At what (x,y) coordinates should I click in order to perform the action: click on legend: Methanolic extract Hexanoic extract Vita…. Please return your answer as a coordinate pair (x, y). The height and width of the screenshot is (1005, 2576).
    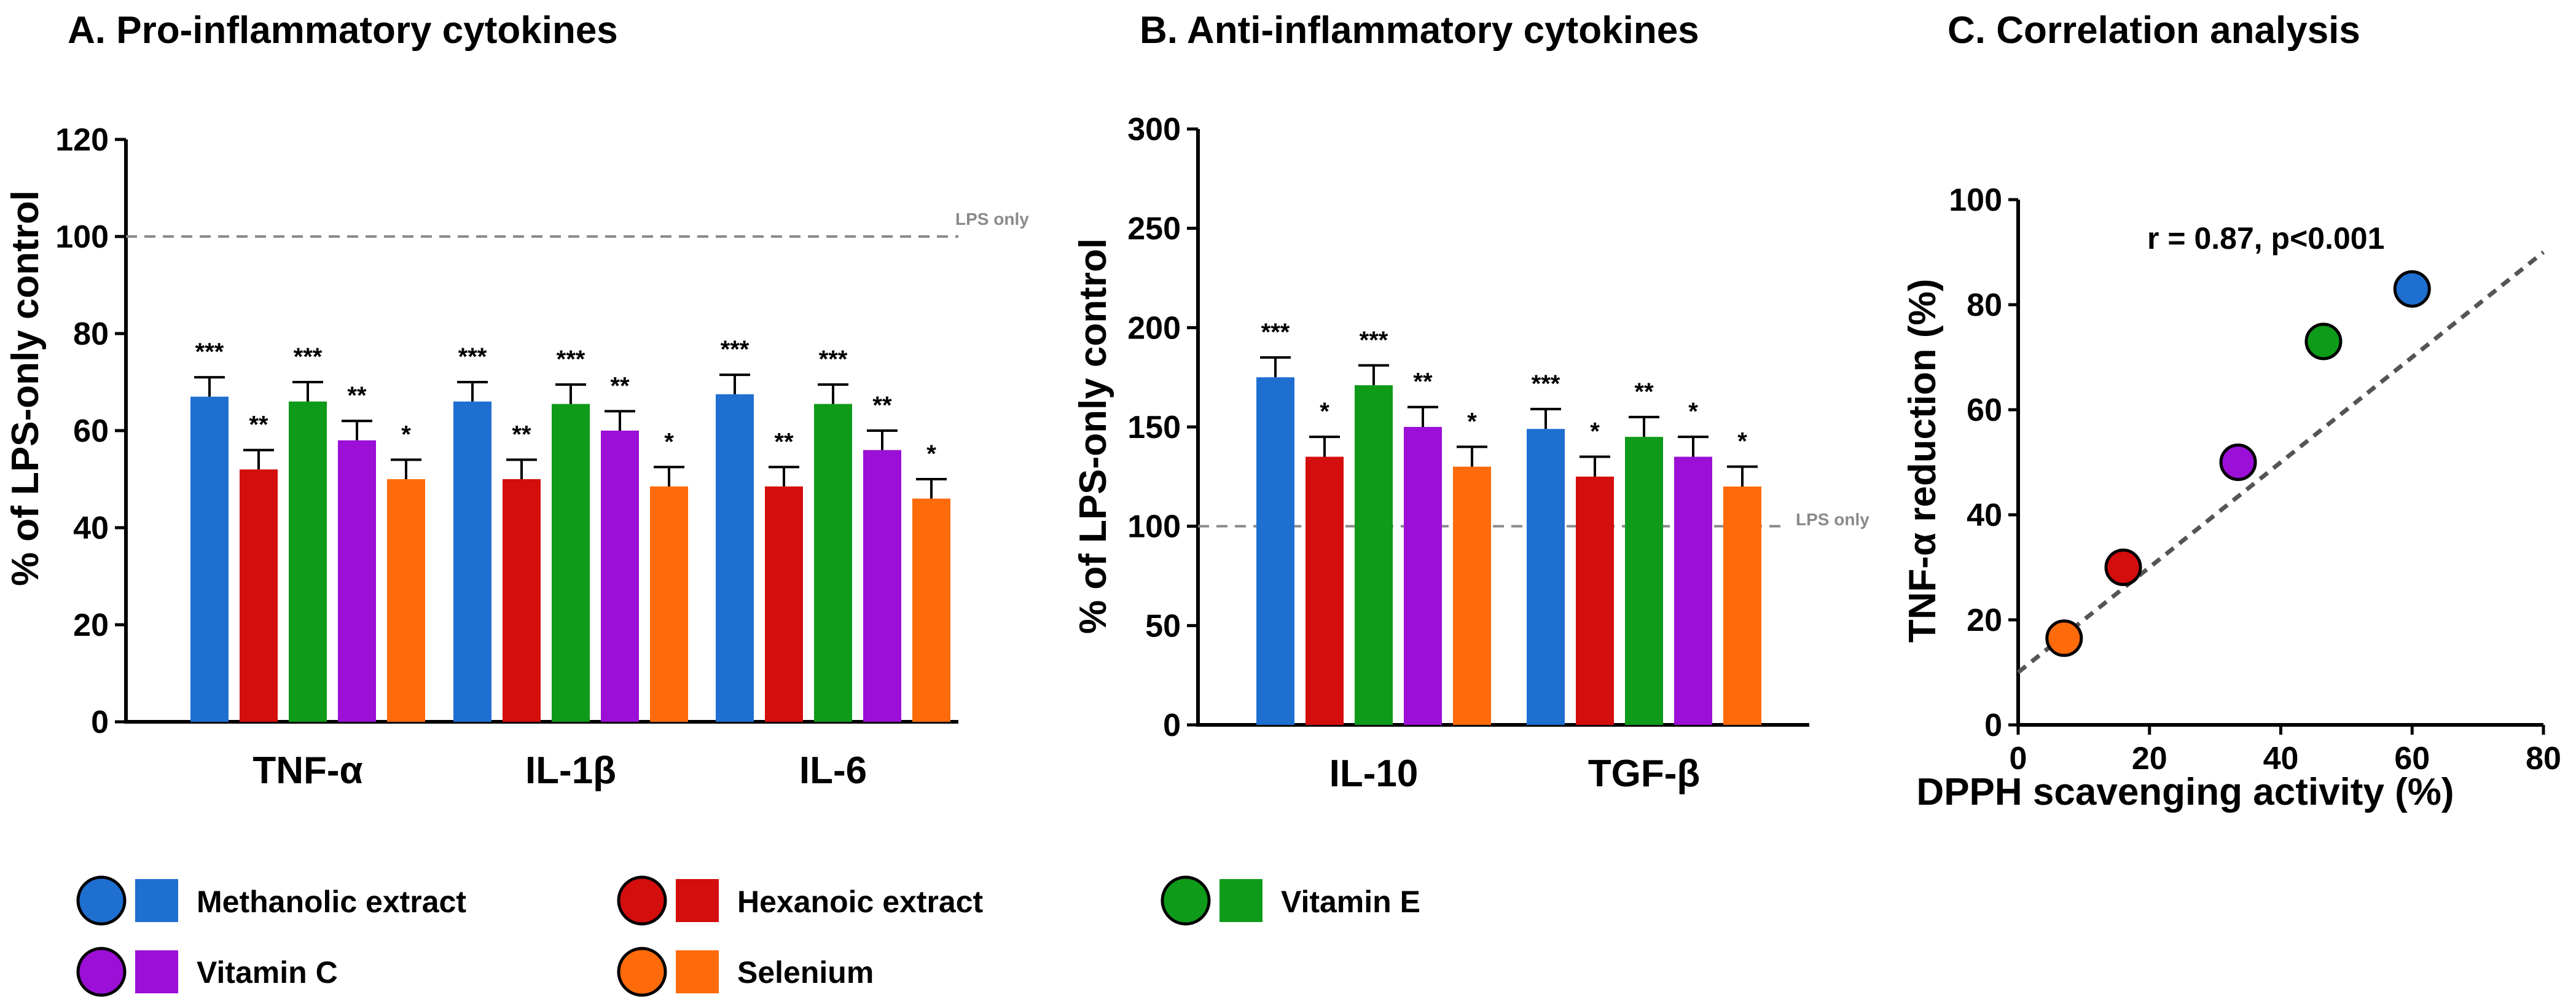
    Looking at the image, I should click on (748, 936).